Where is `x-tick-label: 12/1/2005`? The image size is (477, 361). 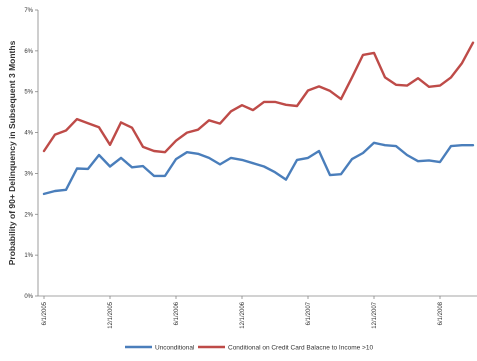
x-tick-label: 12/1/2005 is located at coordinates (111, 314).